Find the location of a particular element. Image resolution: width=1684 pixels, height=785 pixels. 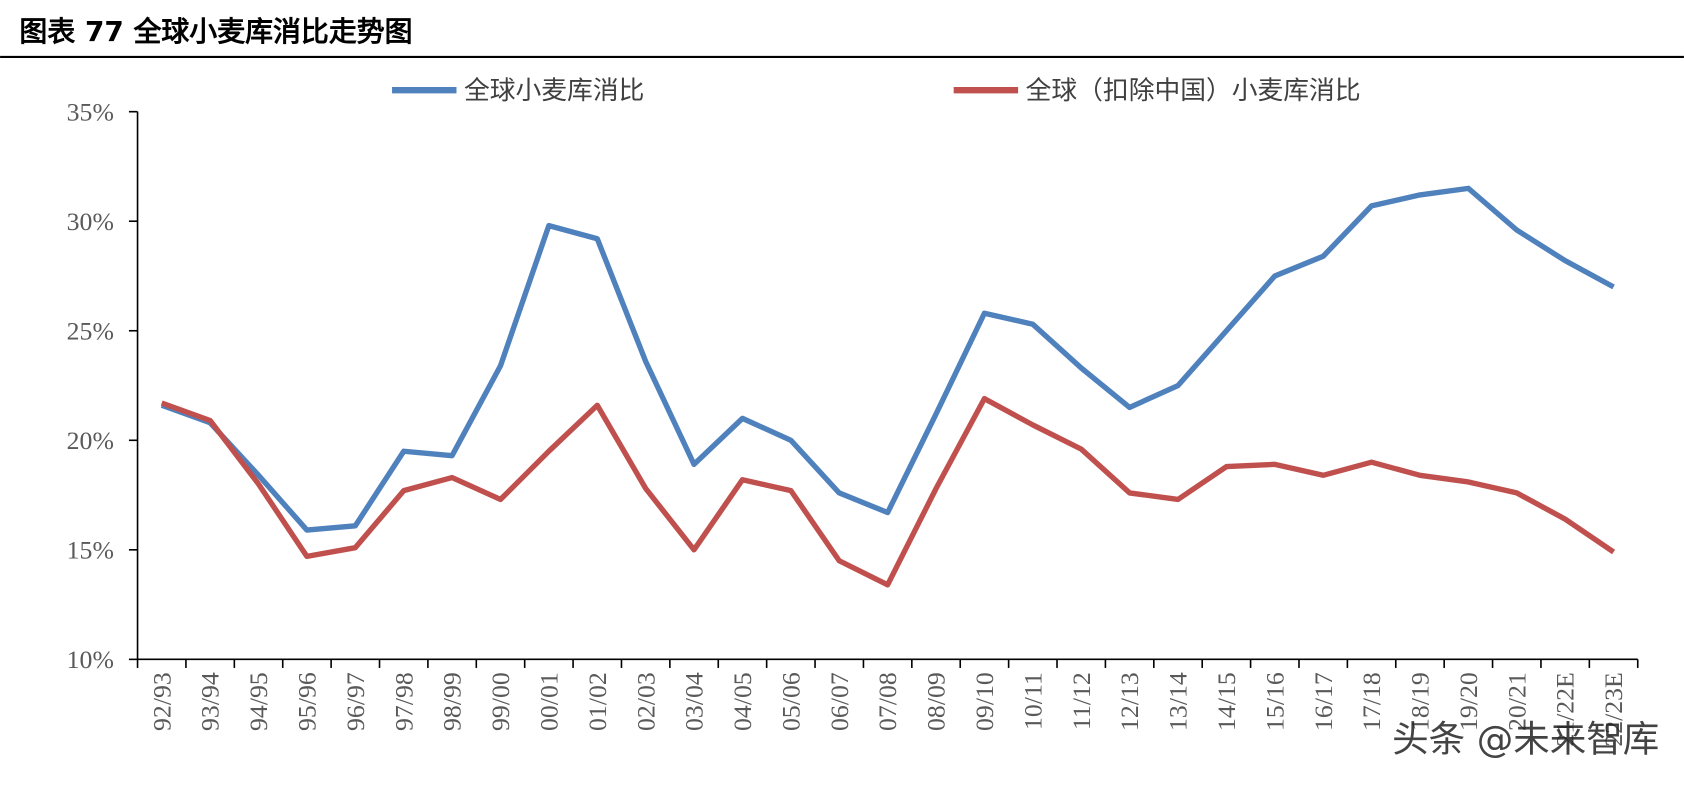

x-tick-label: 02/03 is located at coordinates (645, 701).